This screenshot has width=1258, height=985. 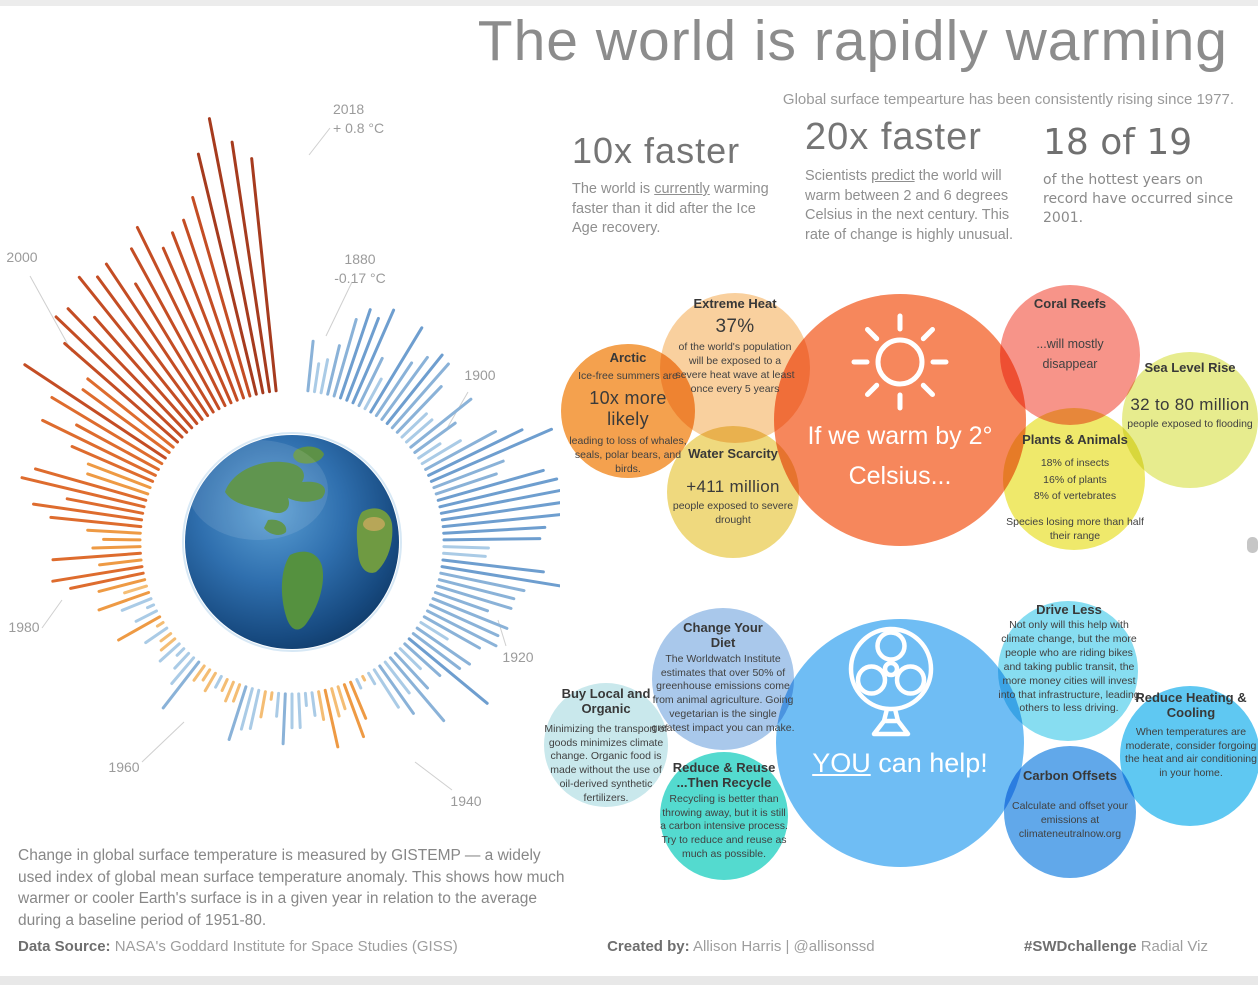 What do you see at coordinates (183, 670) in the screenshot?
I see `bar-1965` at bounding box center [183, 670].